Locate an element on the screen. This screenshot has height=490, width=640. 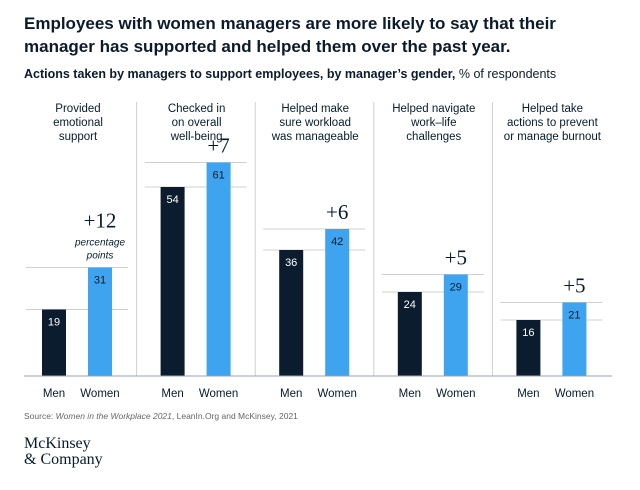
value-label-men: 19 is located at coordinates (54, 323).